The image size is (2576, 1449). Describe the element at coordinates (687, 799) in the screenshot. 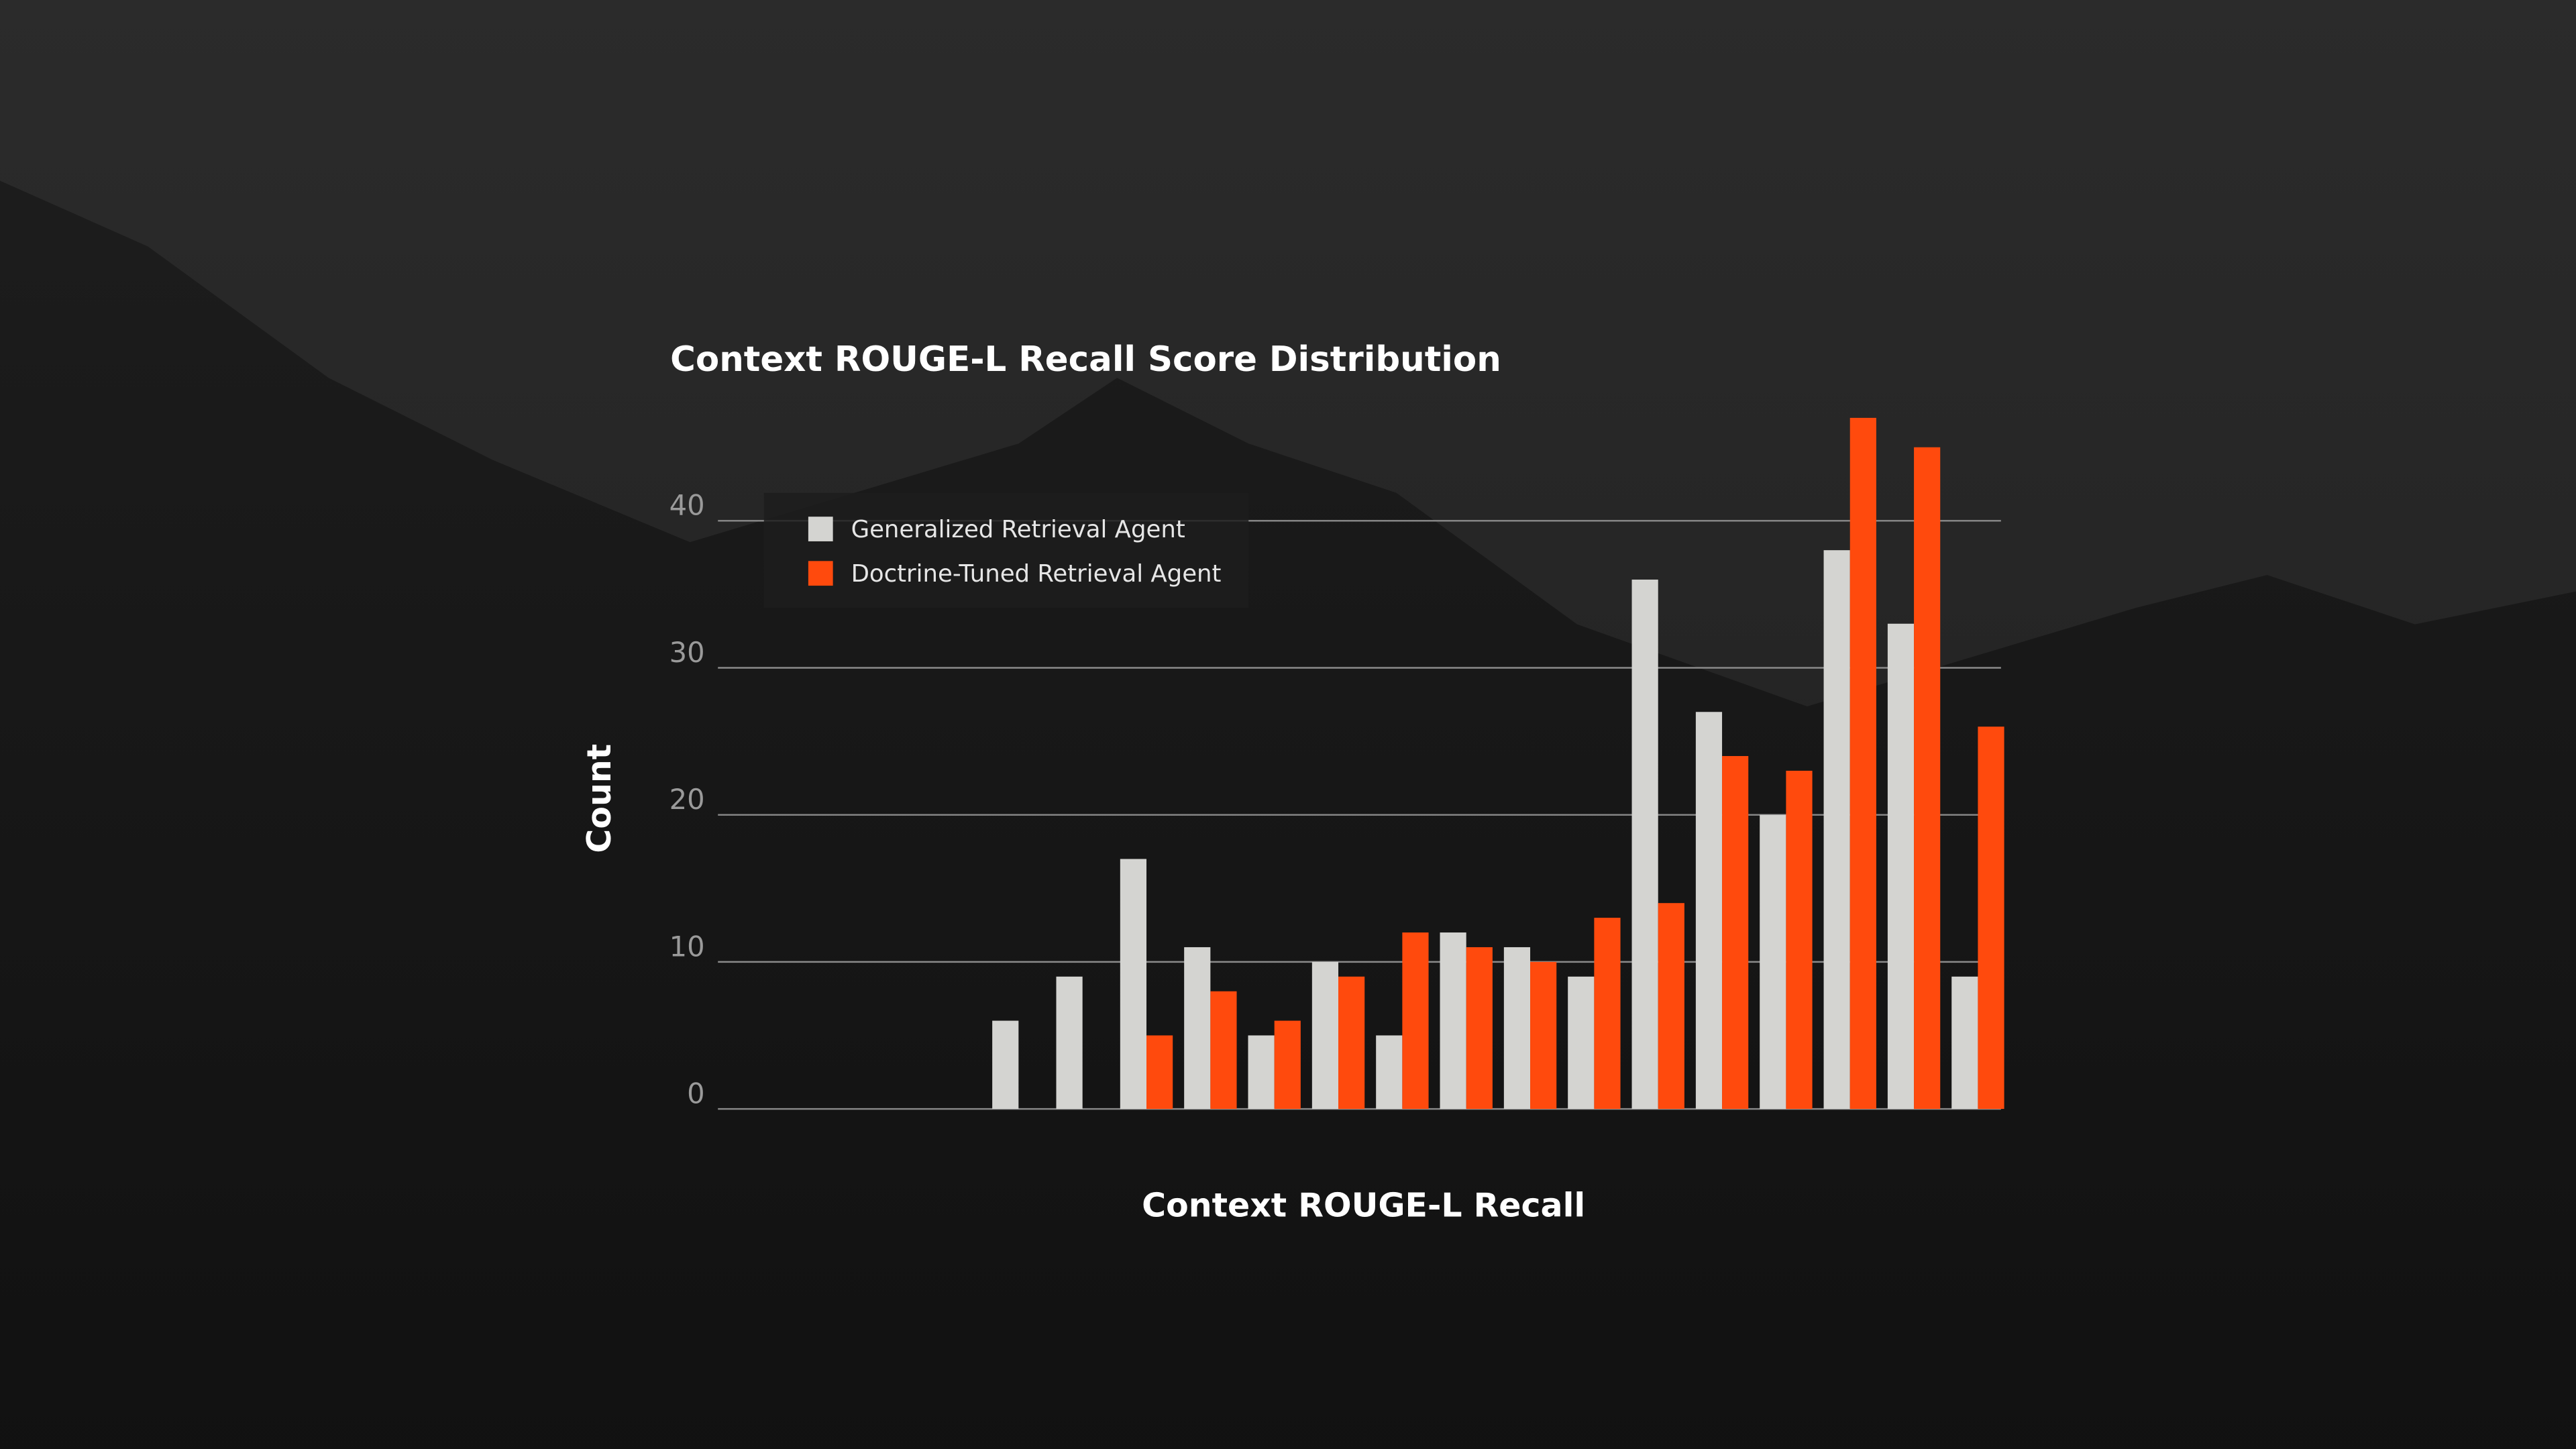

I see `y-tick-label: 20` at that location.